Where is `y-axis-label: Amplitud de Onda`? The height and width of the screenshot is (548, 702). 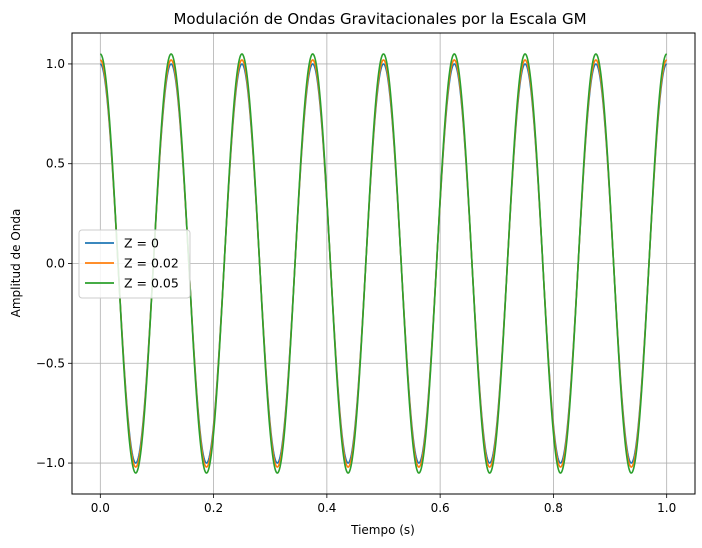 y-axis-label: Amplitud de Onda is located at coordinates (16, 263).